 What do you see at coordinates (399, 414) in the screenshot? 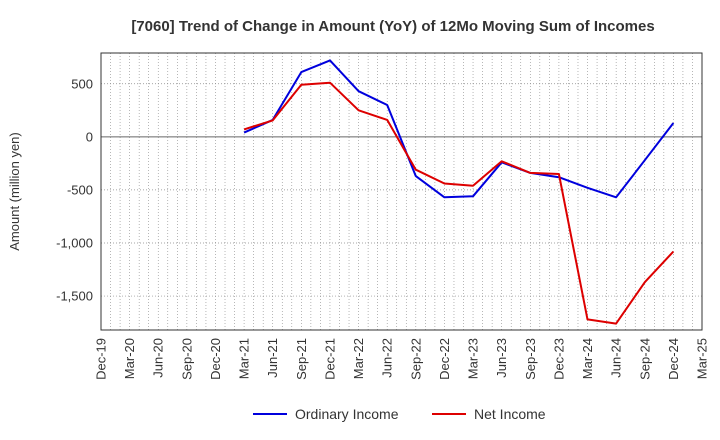
I see `legend: Ordinary Income Net Income` at bounding box center [399, 414].